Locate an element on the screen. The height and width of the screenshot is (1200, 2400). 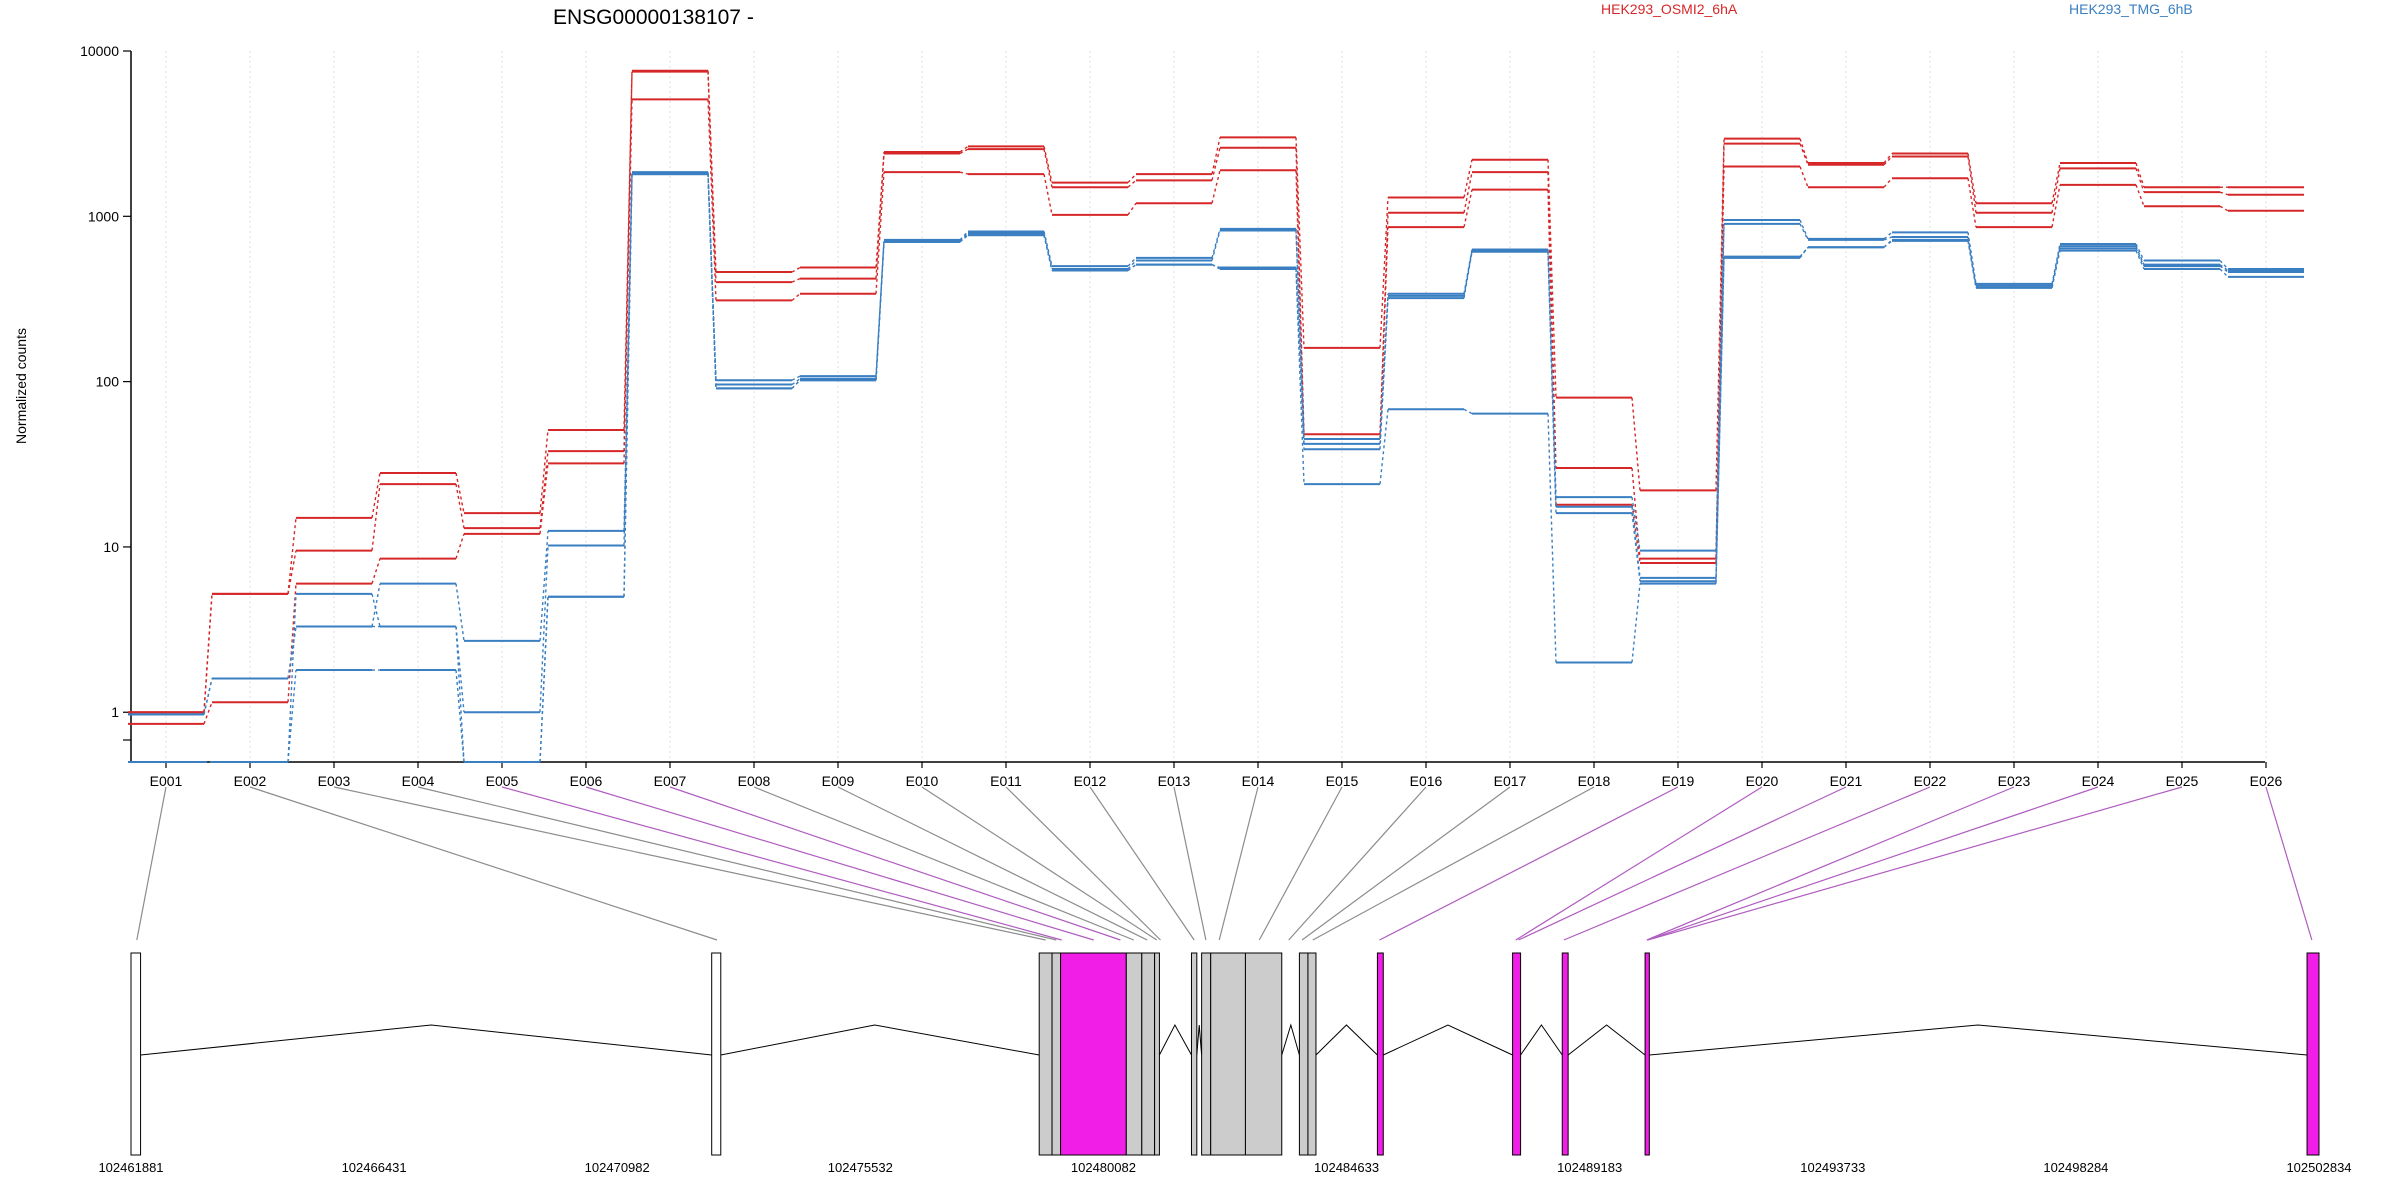
y-tick-label: 10 is located at coordinates (111, 547).